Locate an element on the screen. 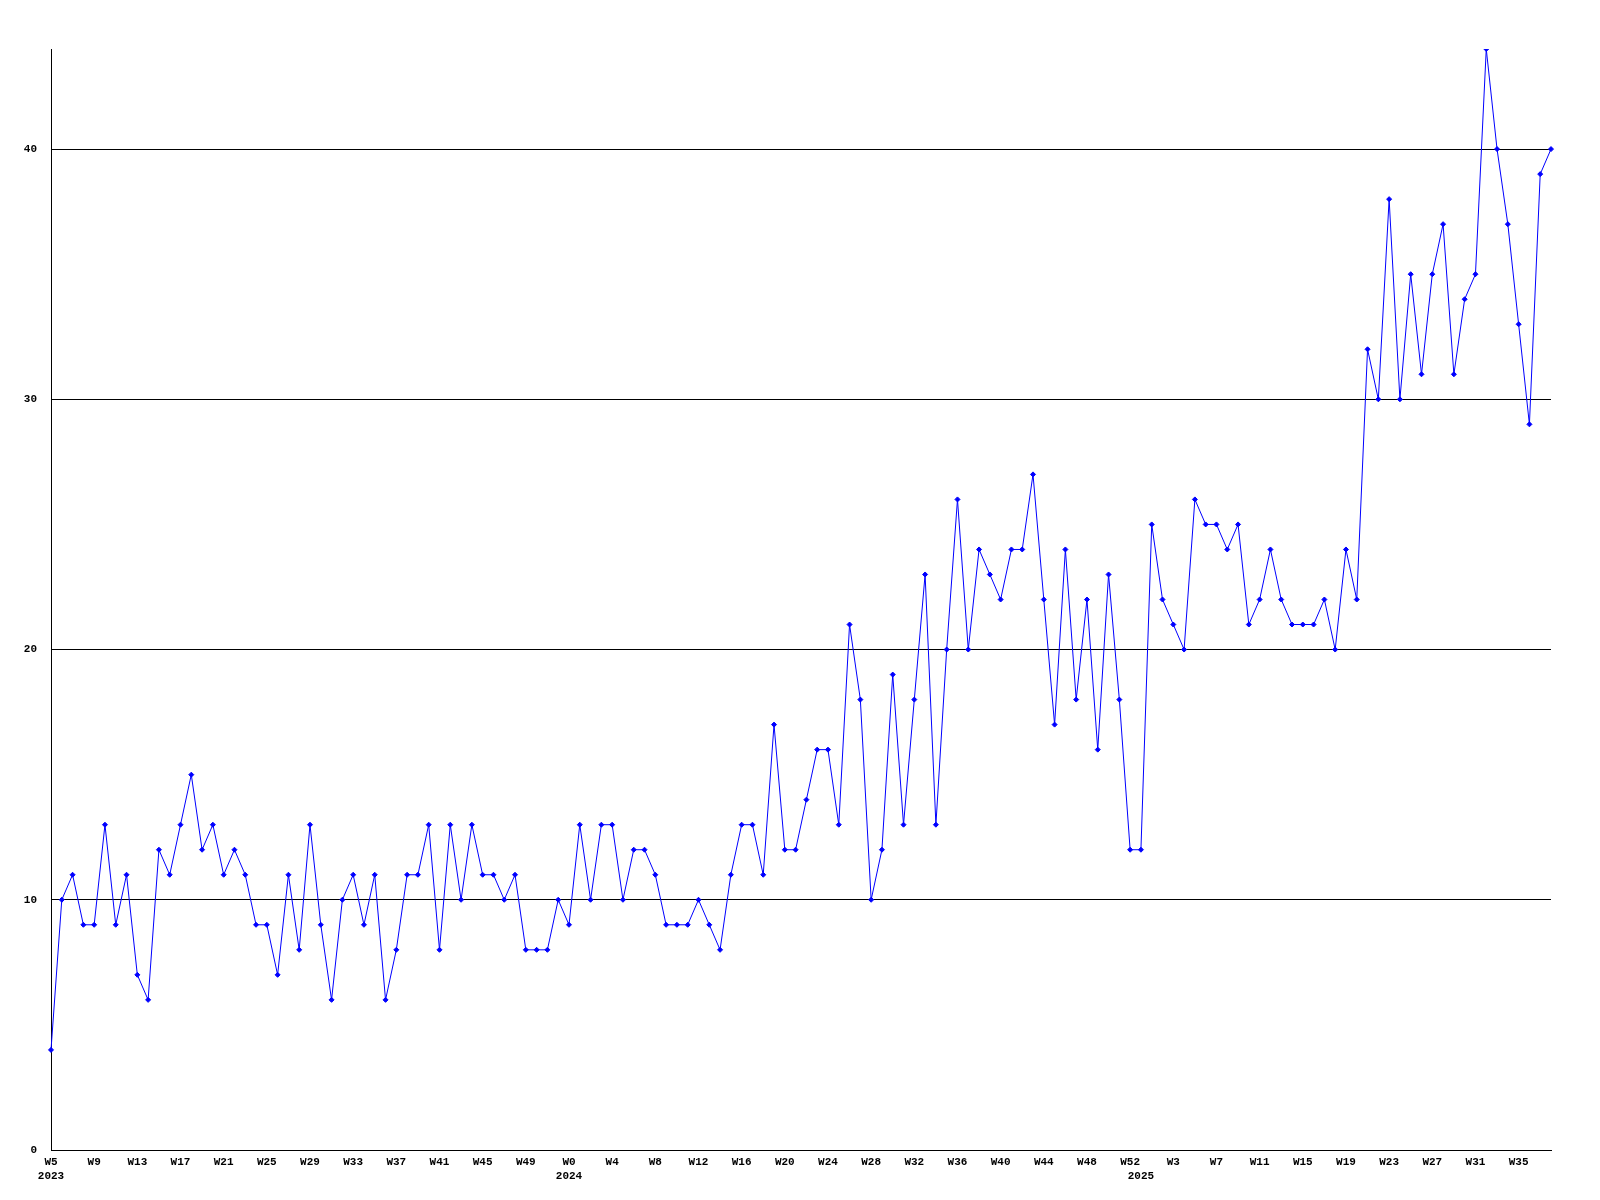 The image size is (1600, 1200). x-tick-label: W27 is located at coordinates (1432, 1162).